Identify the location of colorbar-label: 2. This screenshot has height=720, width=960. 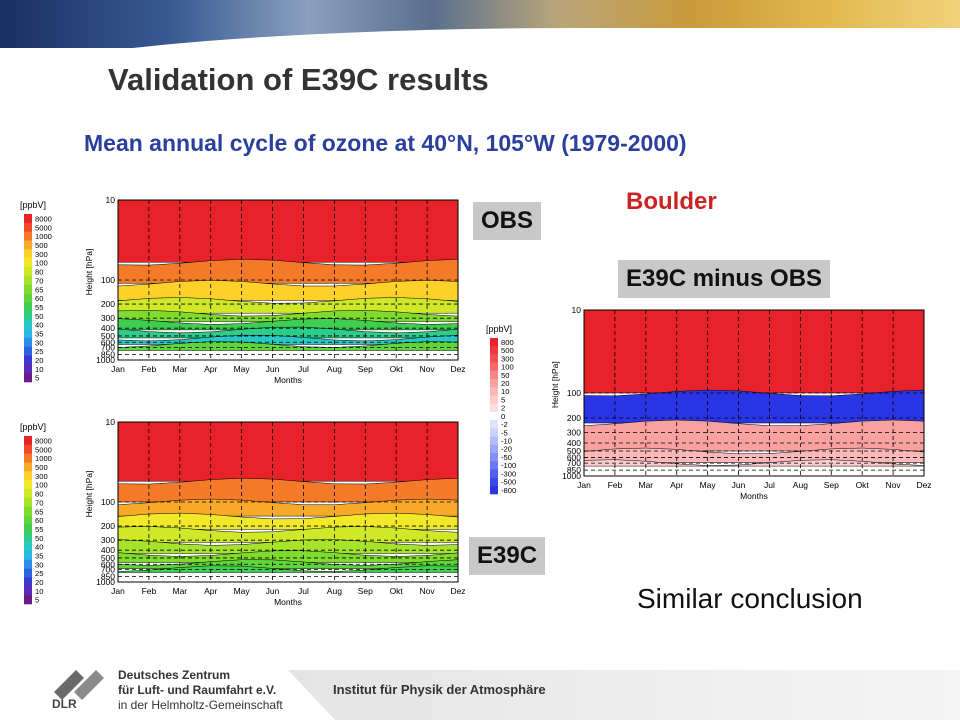
(503, 408).